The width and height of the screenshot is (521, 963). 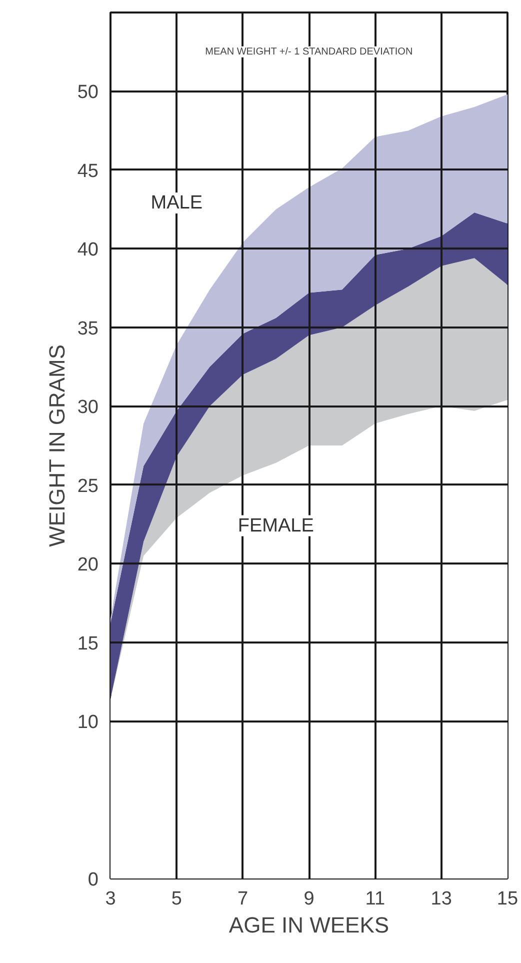 What do you see at coordinates (309, 899) in the screenshot?
I see `x-tick-label: 9` at bounding box center [309, 899].